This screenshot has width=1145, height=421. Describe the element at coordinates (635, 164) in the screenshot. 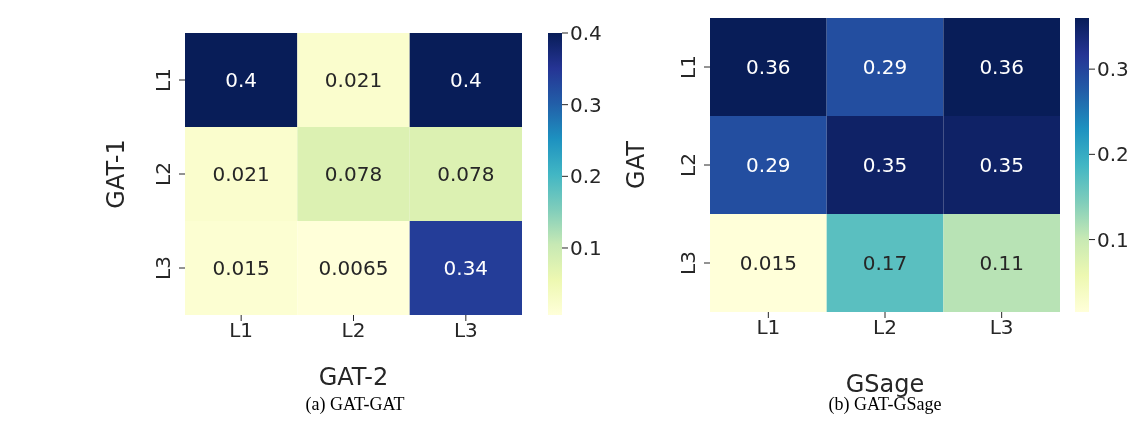

I see `y-axis-title: GAT` at that location.